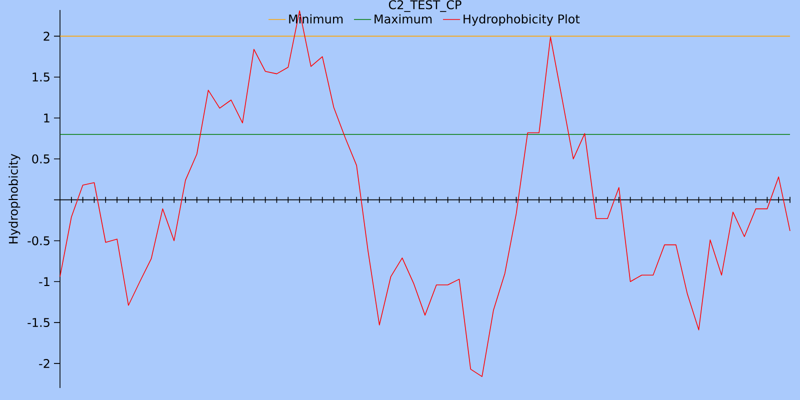 The height and width of the screenshot is (400, 800). I want to click on y-tick-label: 1, so click(47, 118).